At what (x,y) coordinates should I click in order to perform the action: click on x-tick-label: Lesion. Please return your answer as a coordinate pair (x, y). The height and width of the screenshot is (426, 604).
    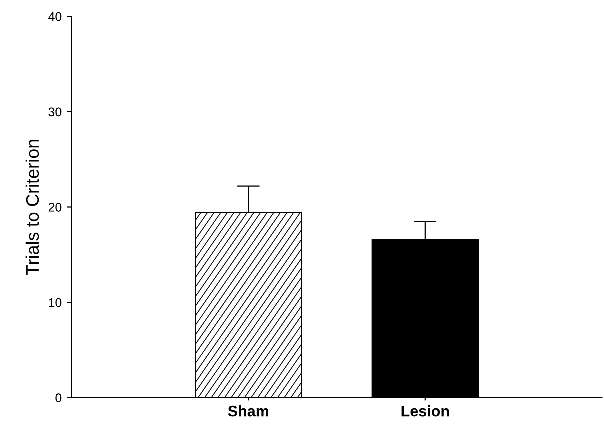
    Looking at the image, I should click on (426, 411).